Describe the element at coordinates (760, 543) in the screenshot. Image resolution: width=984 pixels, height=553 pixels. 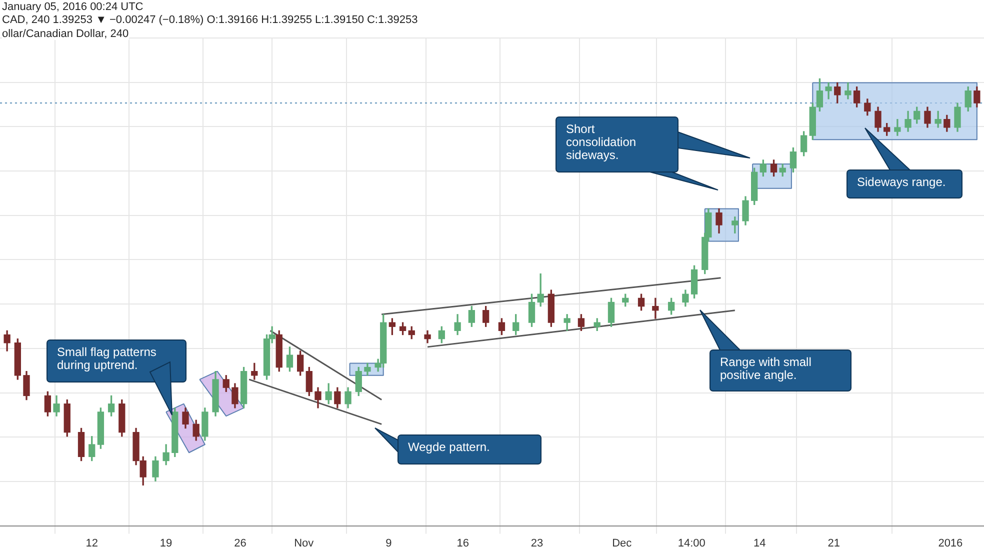
I see `x-tick-label: 14` at that location.